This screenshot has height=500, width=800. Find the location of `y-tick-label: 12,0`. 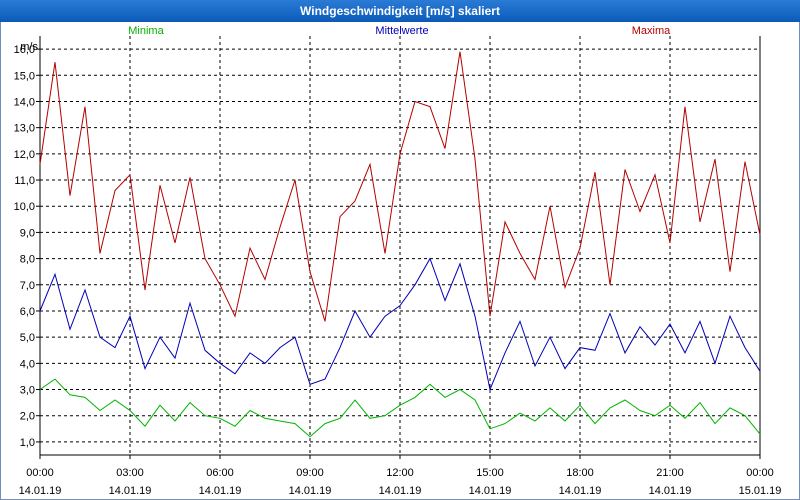

y-tick-label: 12,0 is located at coordinates (24, 155).